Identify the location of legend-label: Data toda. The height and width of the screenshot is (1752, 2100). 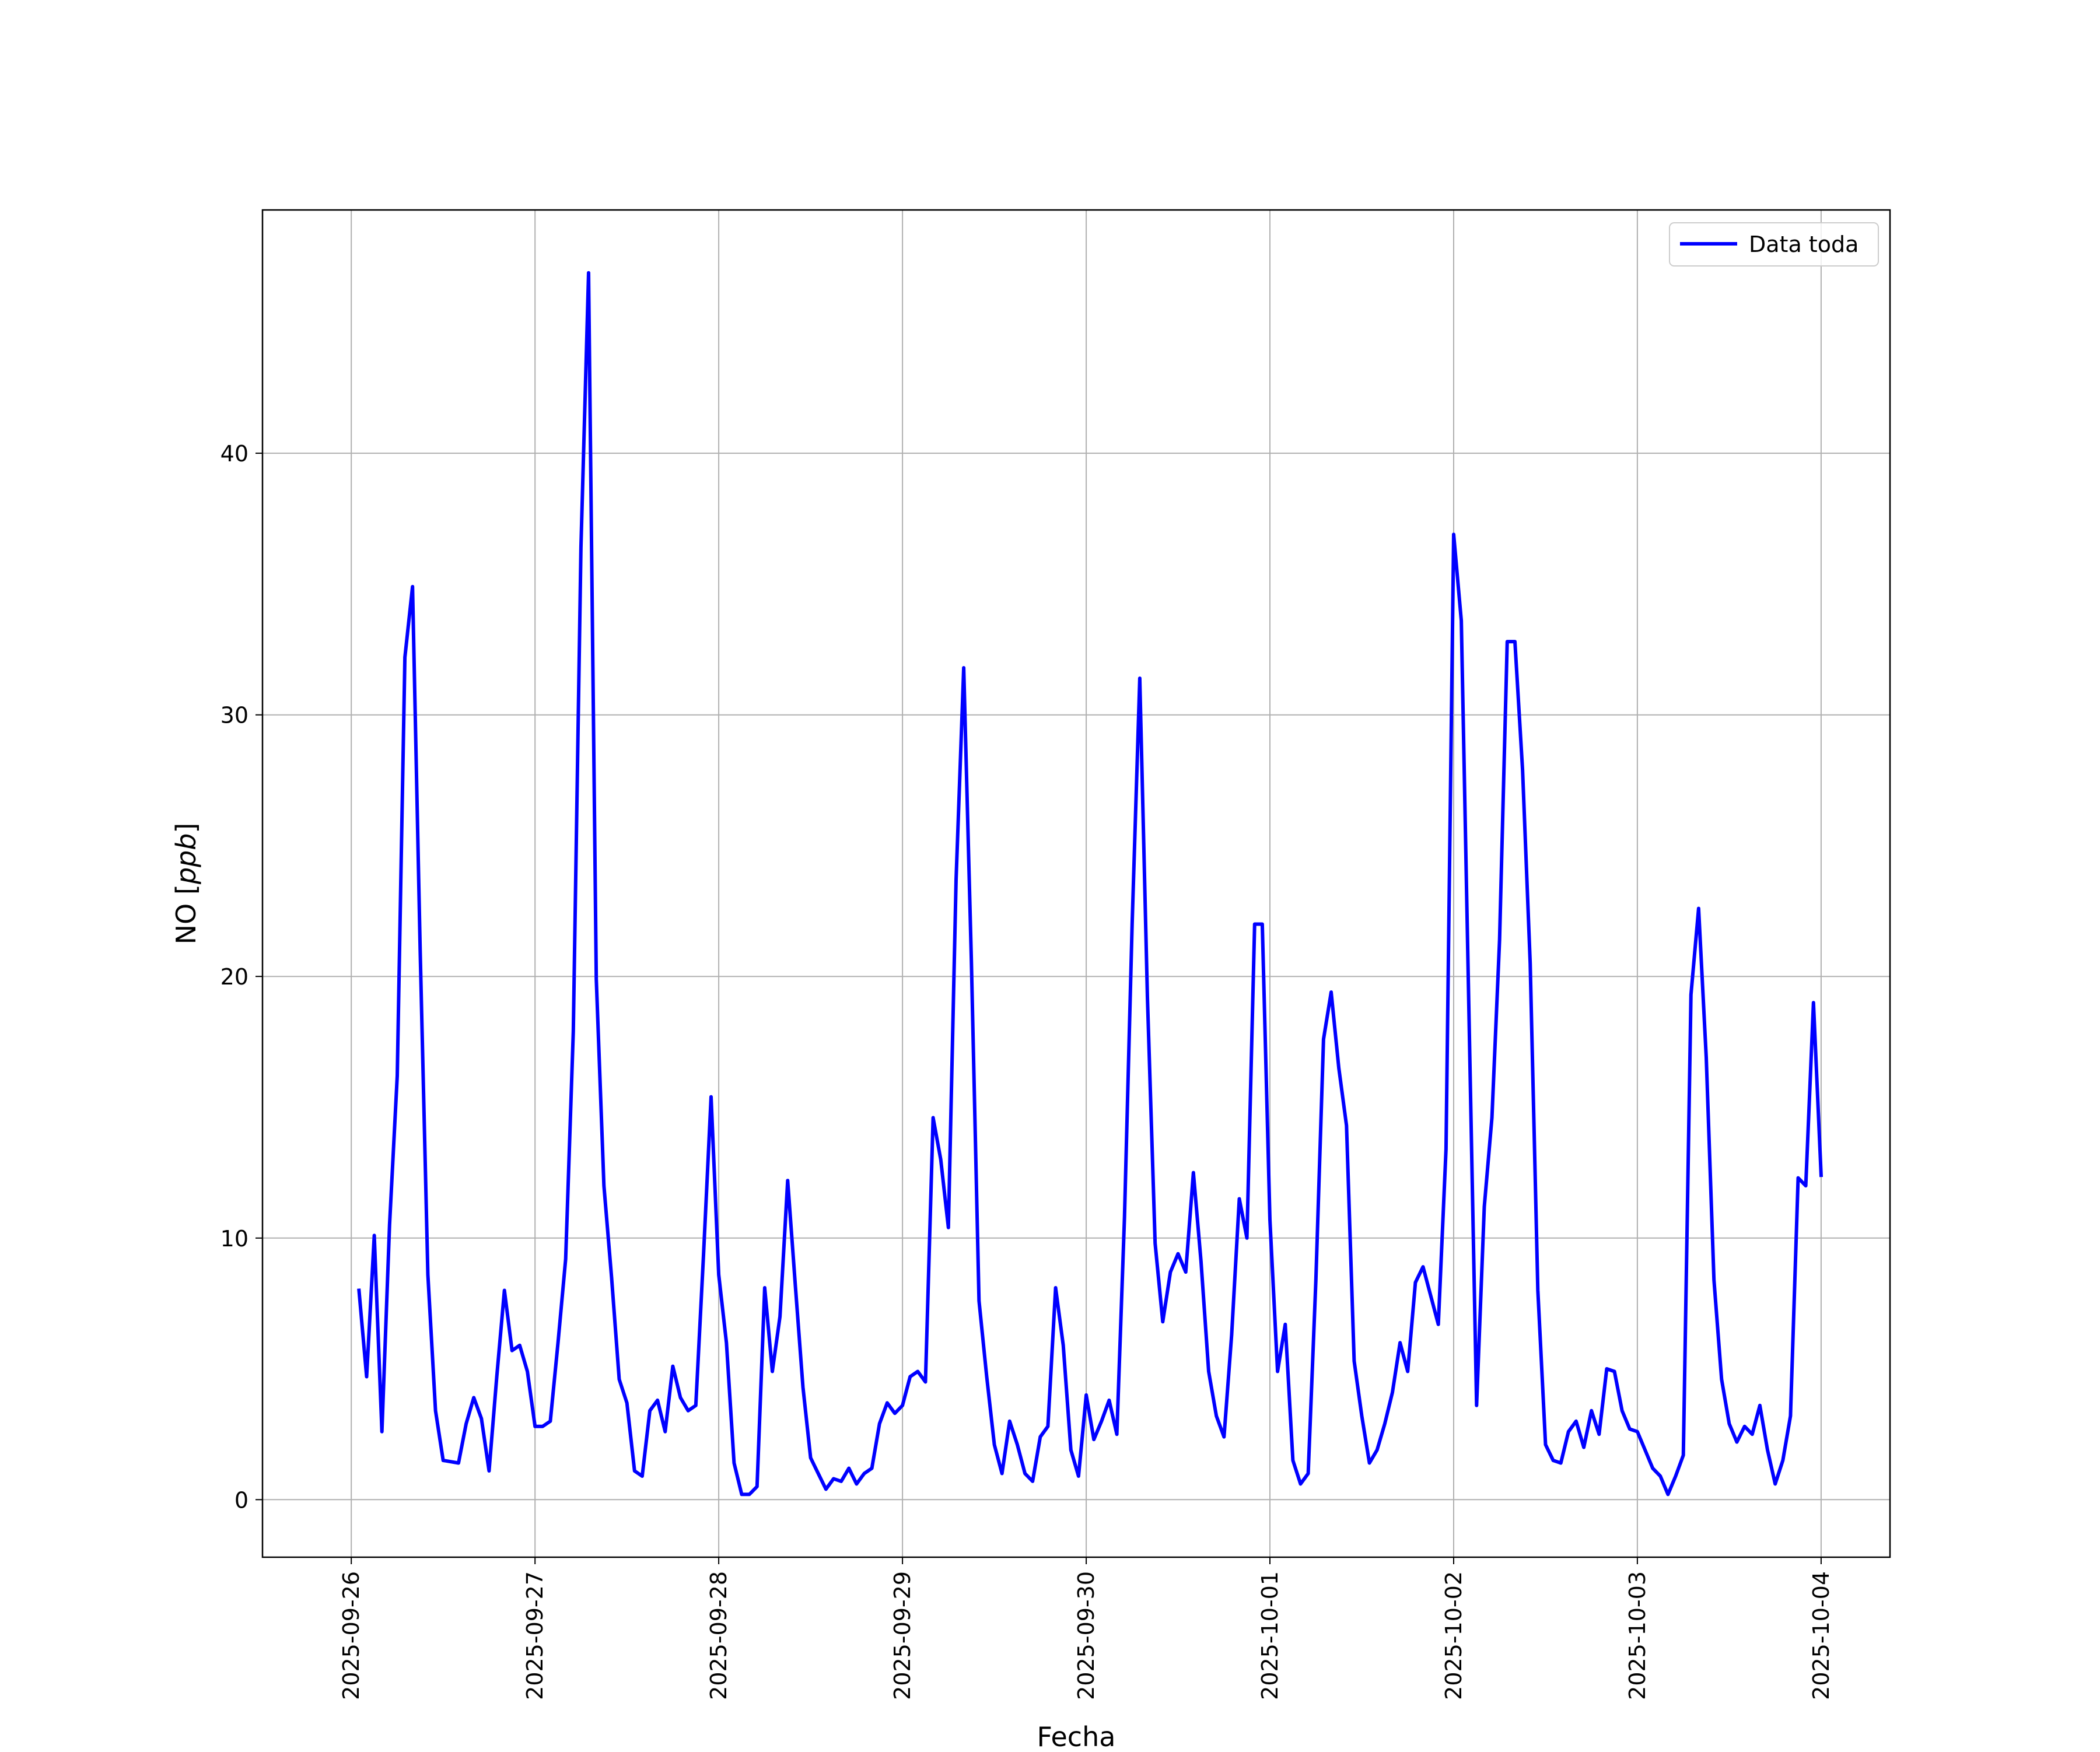
(1804, 244).